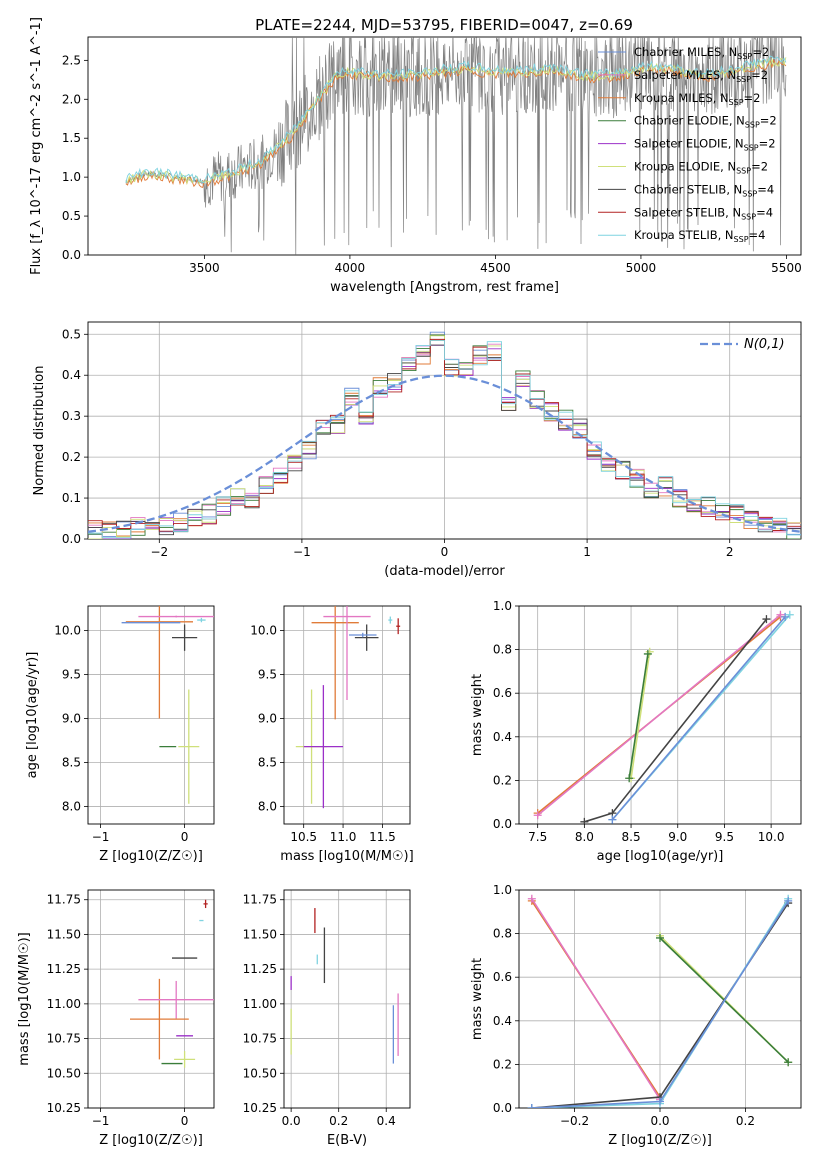 The height and width of the screenshot is (1170, 819). Describe the element at coordinates (260, 1039) in the screenshot. I see `tick-label-y: 10.75` at that location.